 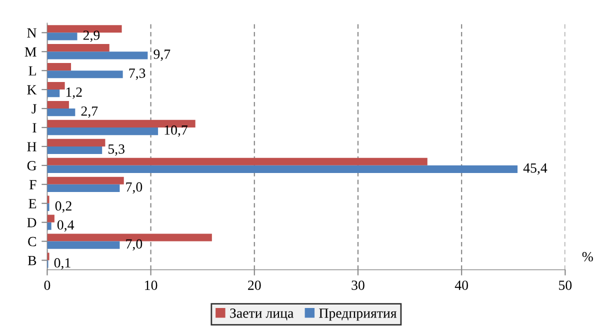 I want to click on legend-label: Заети лица, so click(x=262, y=314).